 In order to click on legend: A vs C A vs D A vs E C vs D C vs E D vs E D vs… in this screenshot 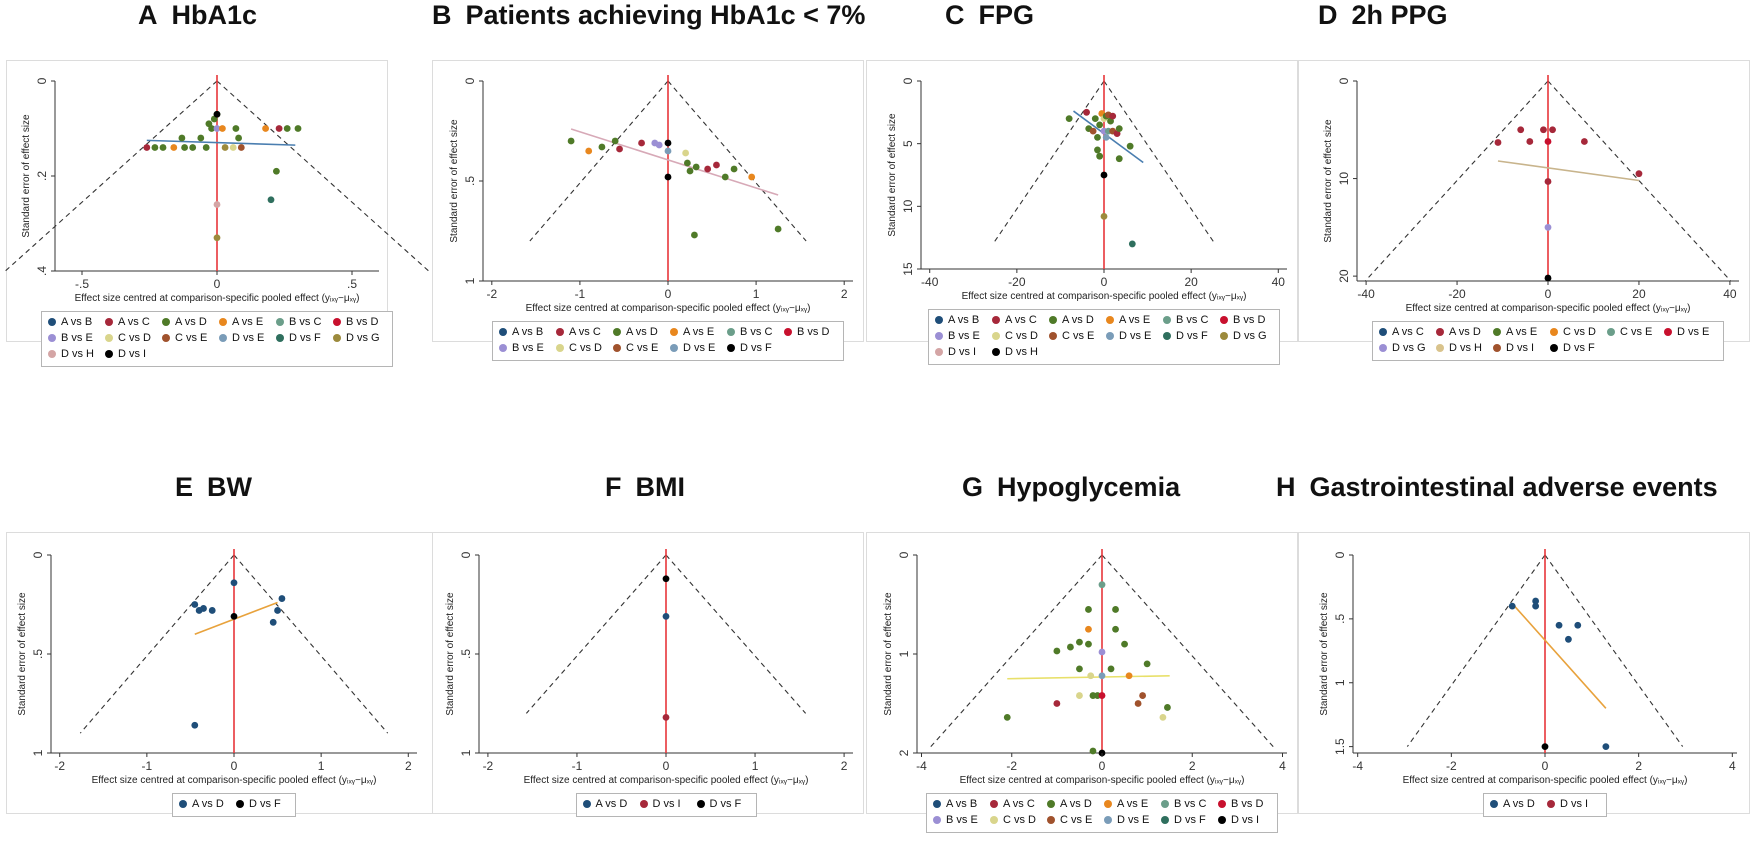, I will do `click(1548, 341)`.